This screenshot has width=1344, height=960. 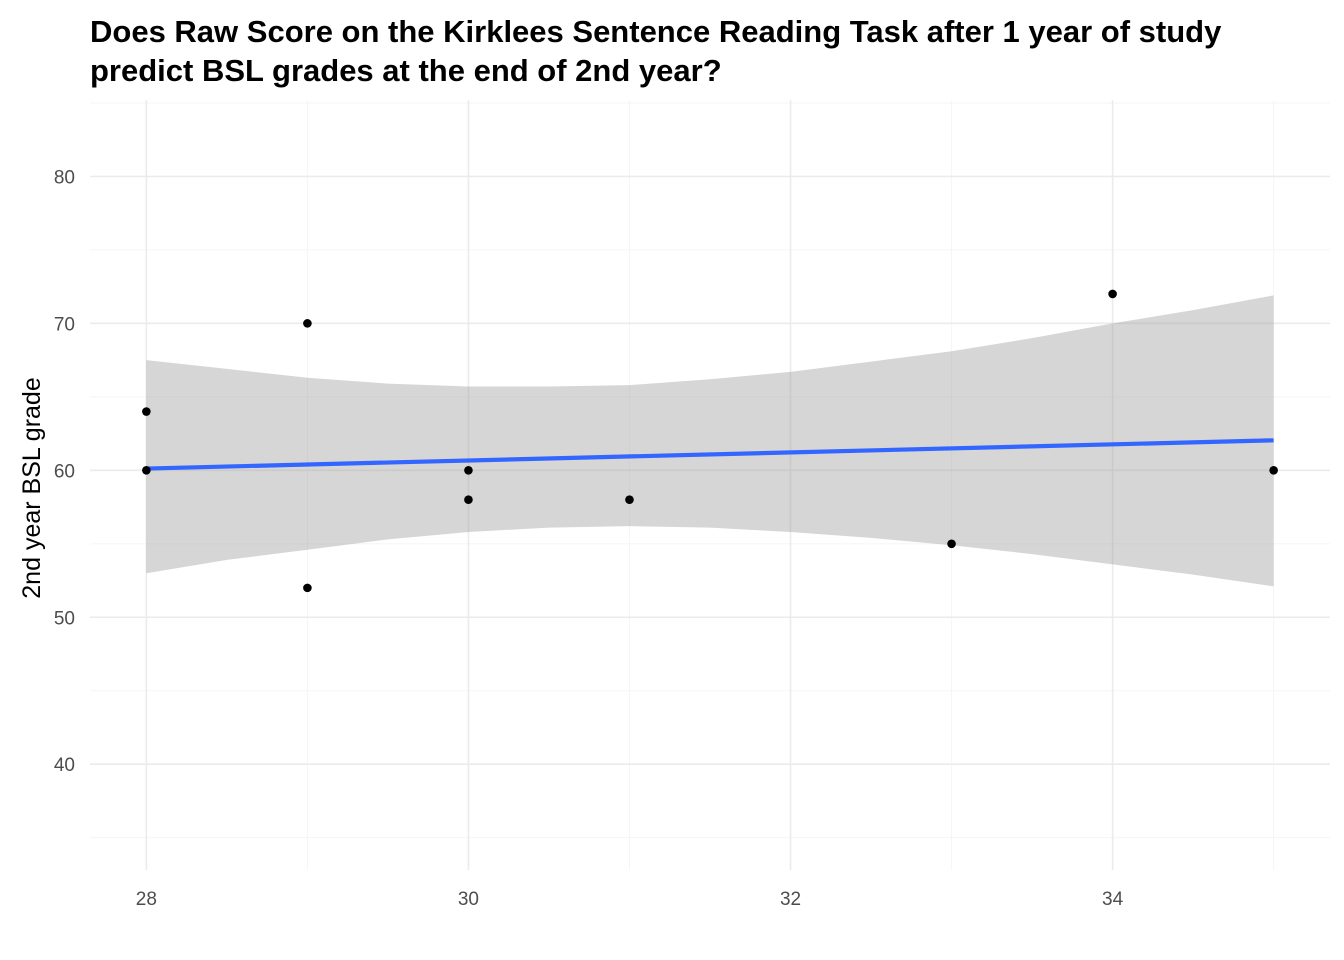 I want to click on y-tick-label: 70, so click(x=64, y=324).